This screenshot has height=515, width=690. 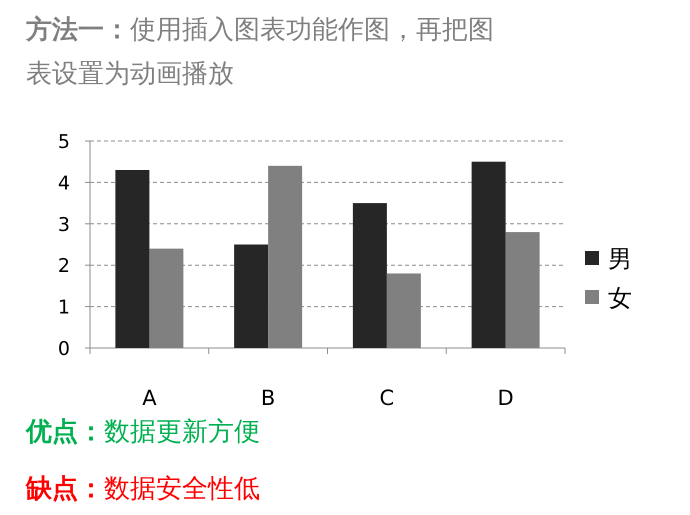 I want to click on x-tick-label: B, so click(x=268, y=398).